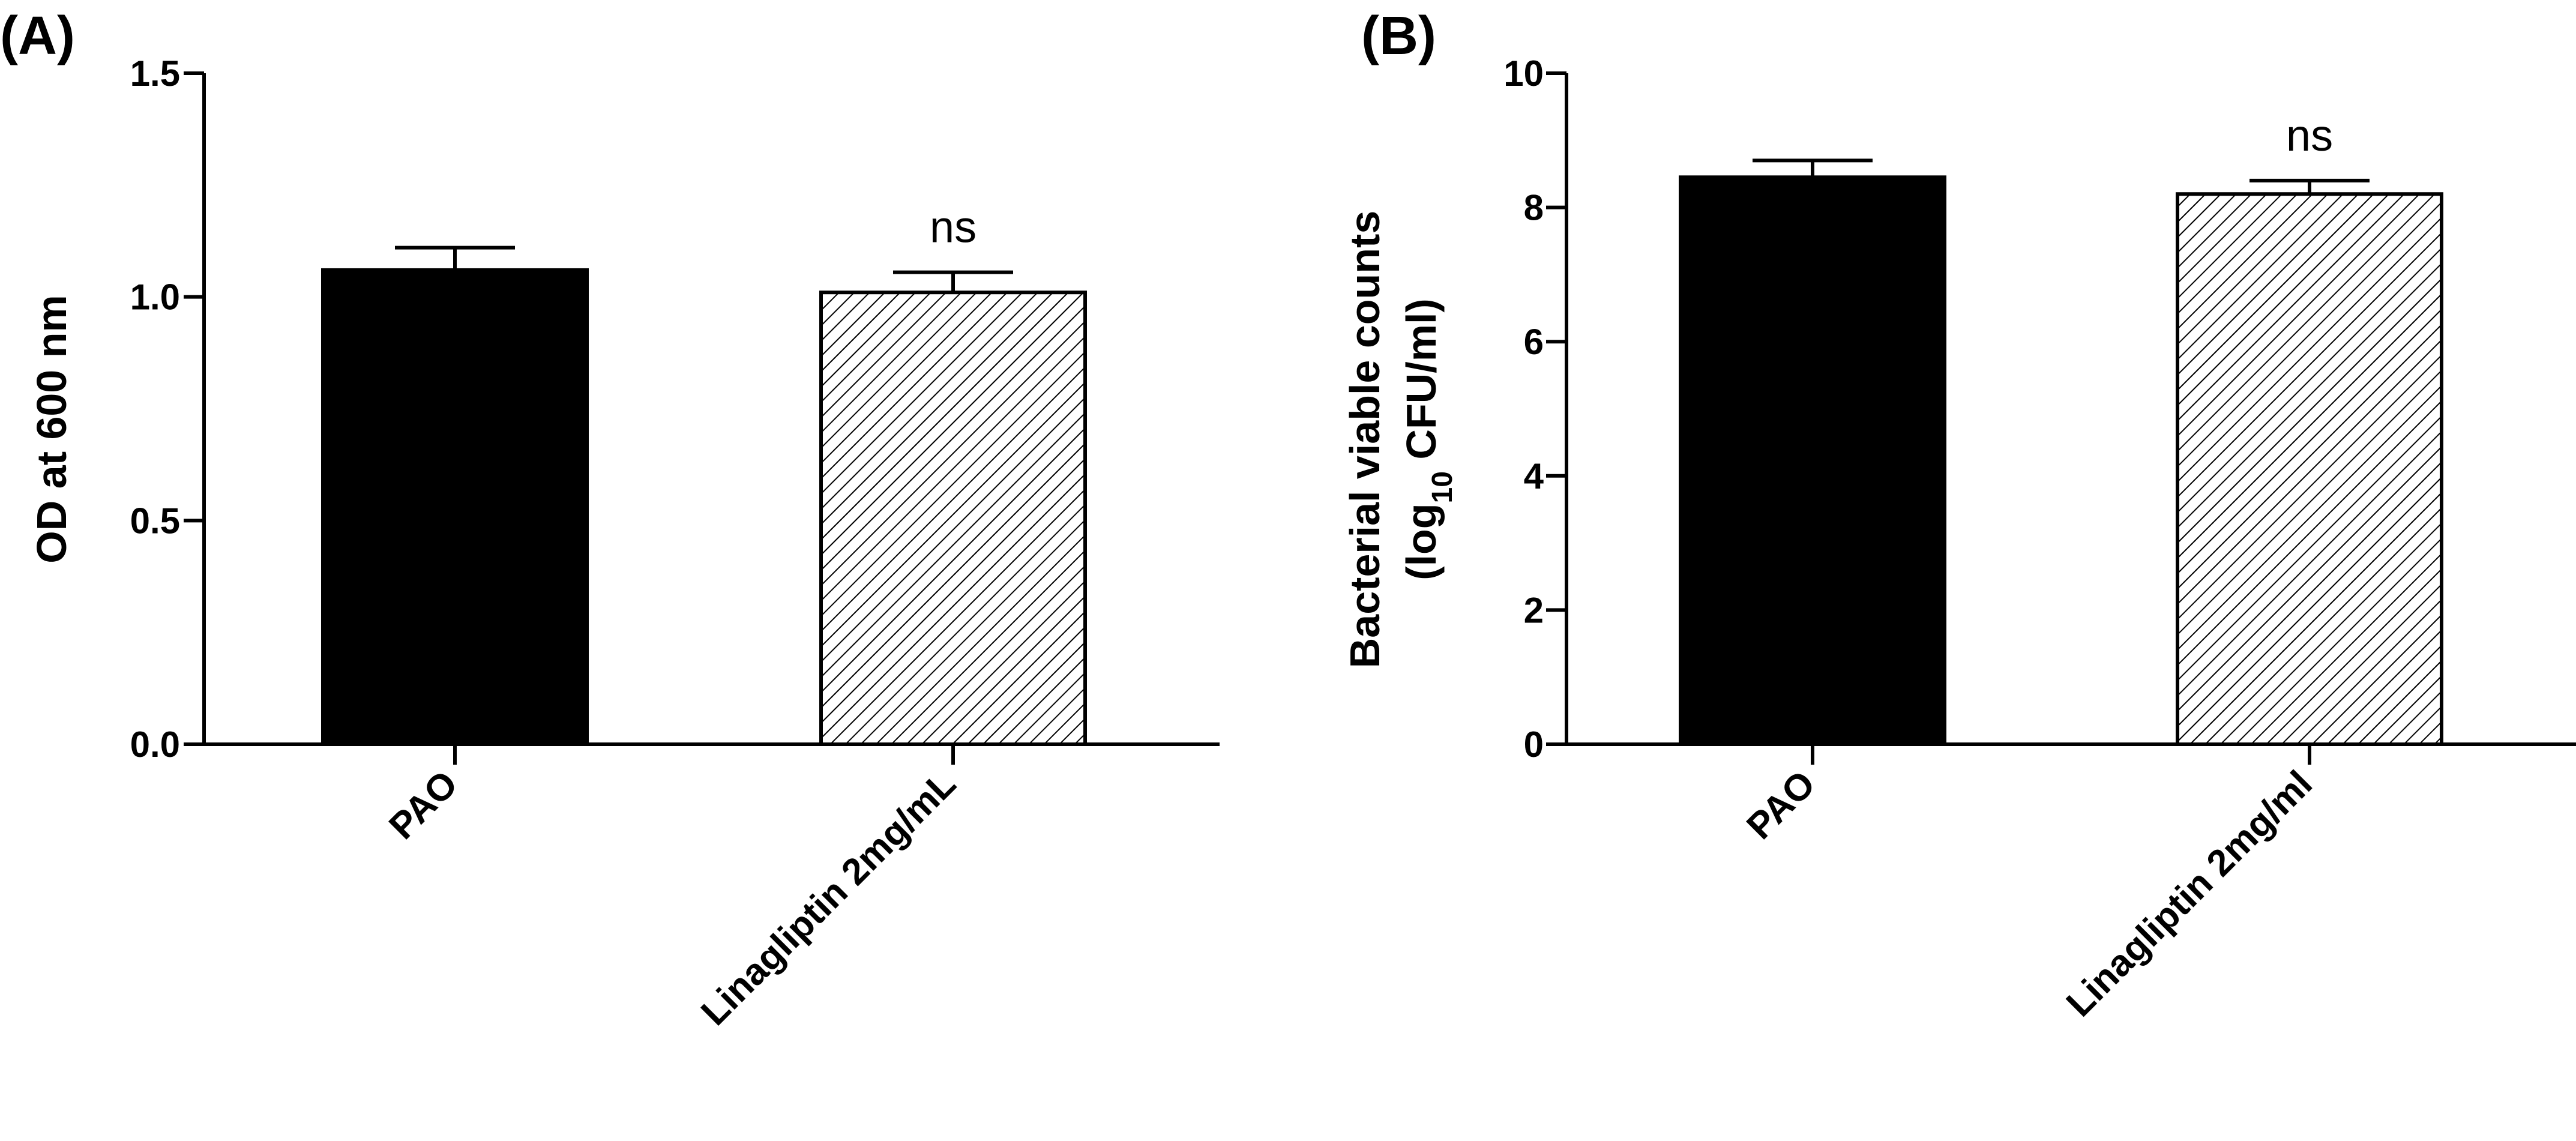 This screenshot has height=1141, width=2576. What do you see at coordinates (2189, 894) in the screenshot?
I see `category-label: Linagliptin 2mg/ml` at bounding box center [2189, 894].